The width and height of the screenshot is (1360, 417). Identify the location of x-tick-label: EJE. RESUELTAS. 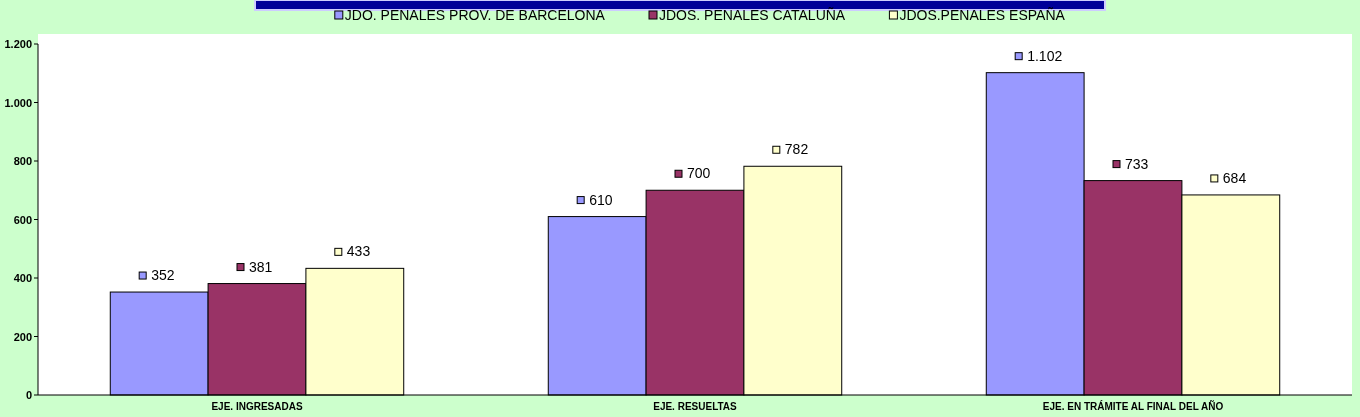
(695, 406).